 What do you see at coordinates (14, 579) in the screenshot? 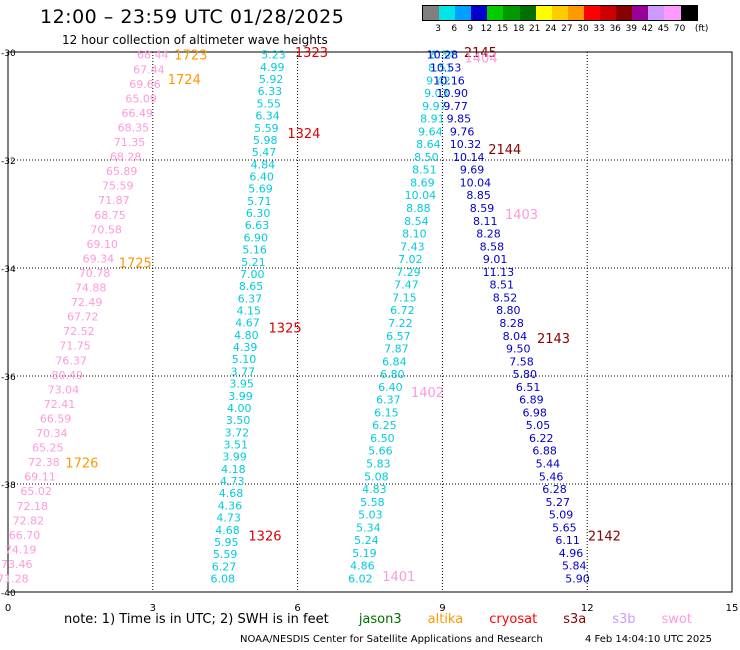
I see `wave-height-value: 71.28` at bounding box center [14, 579].